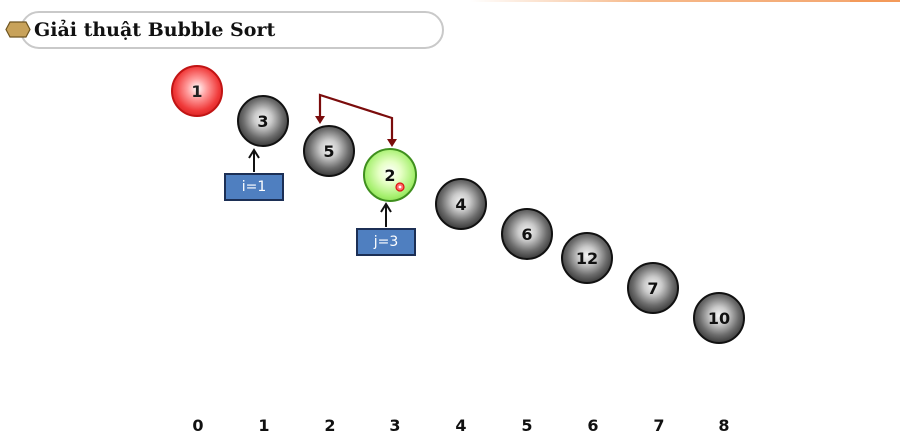 The width and height of the screenshot is (900, 447). Describe the element at coordinates (400, 187) in the screenshot. I see `mouse-cursor-icon` at that location.